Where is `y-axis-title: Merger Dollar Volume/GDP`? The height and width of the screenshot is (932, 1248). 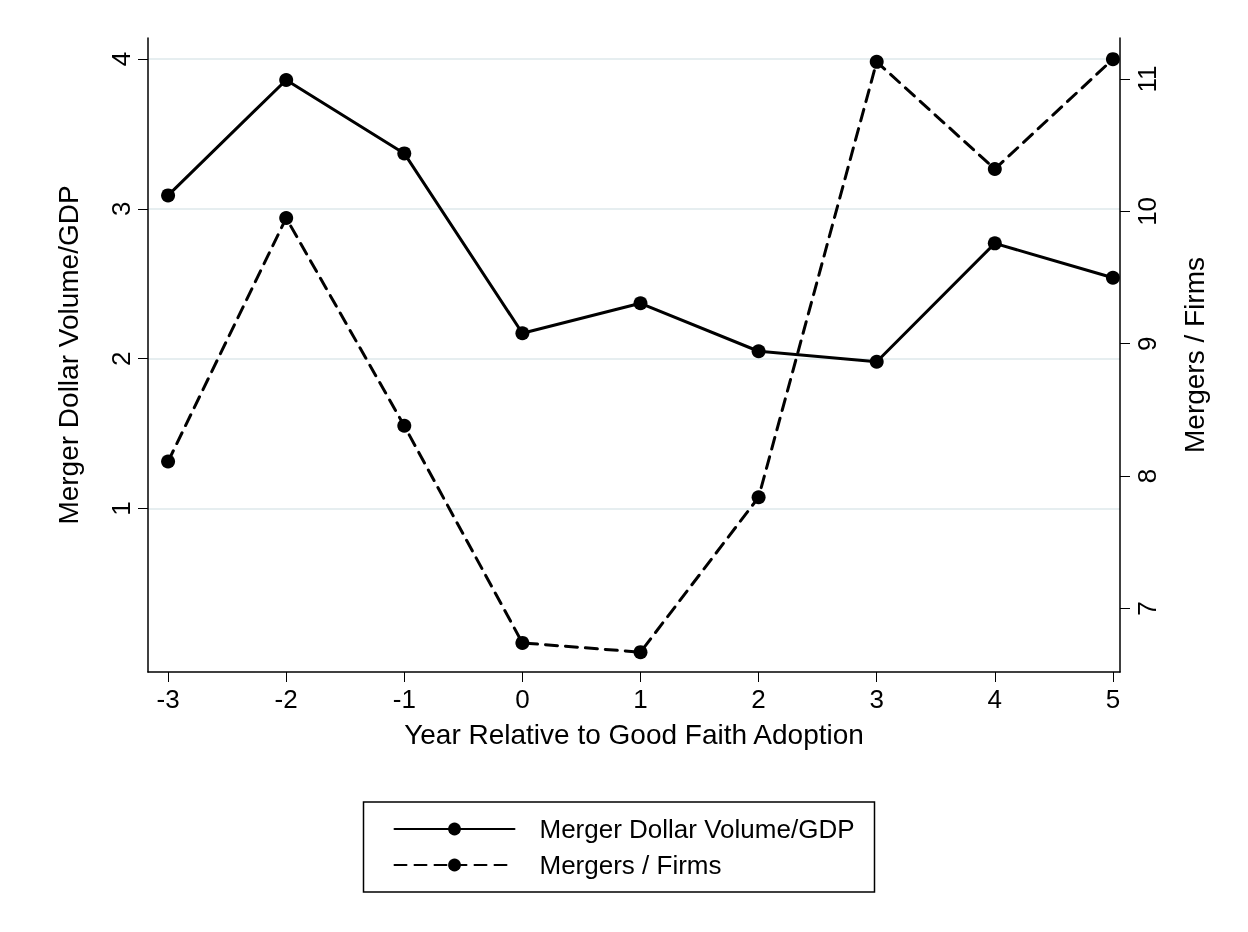 y-axis-title: Merger Dollar Volume/GDP is located at coordinates (68, 355).